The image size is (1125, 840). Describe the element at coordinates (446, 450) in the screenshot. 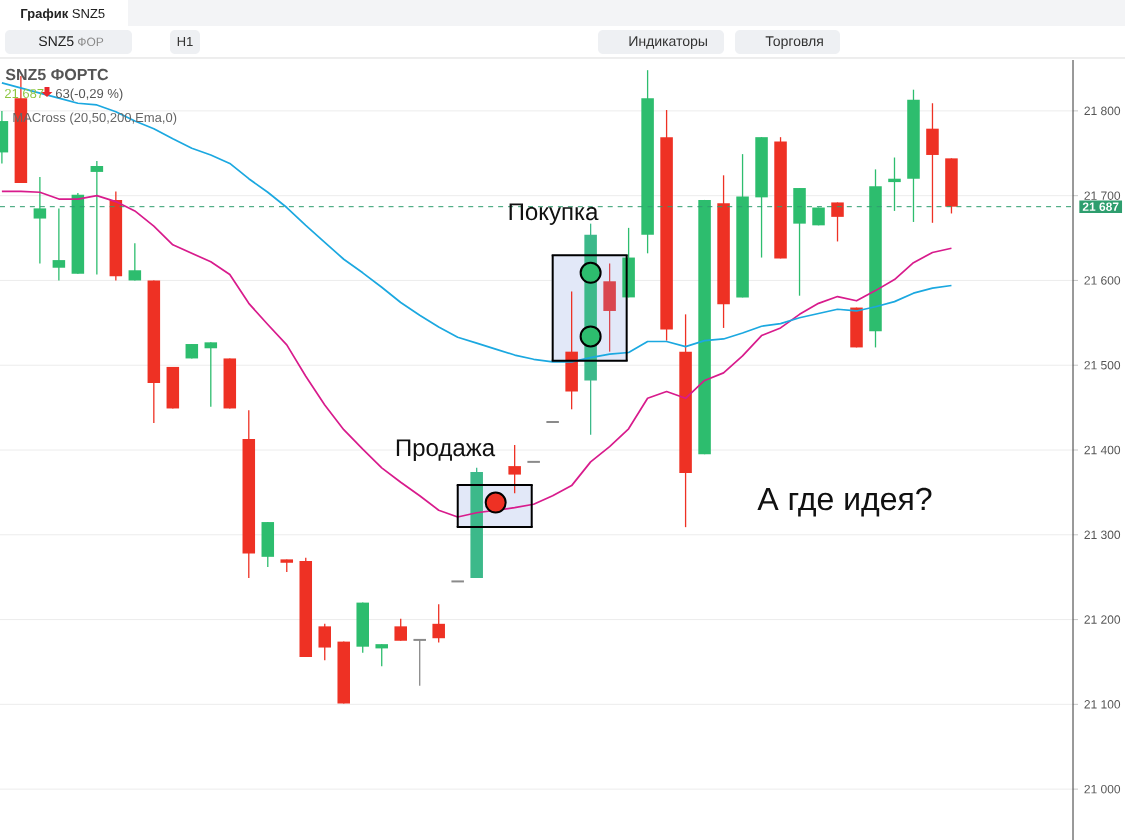

I see `annotation: Продажа` at that location.